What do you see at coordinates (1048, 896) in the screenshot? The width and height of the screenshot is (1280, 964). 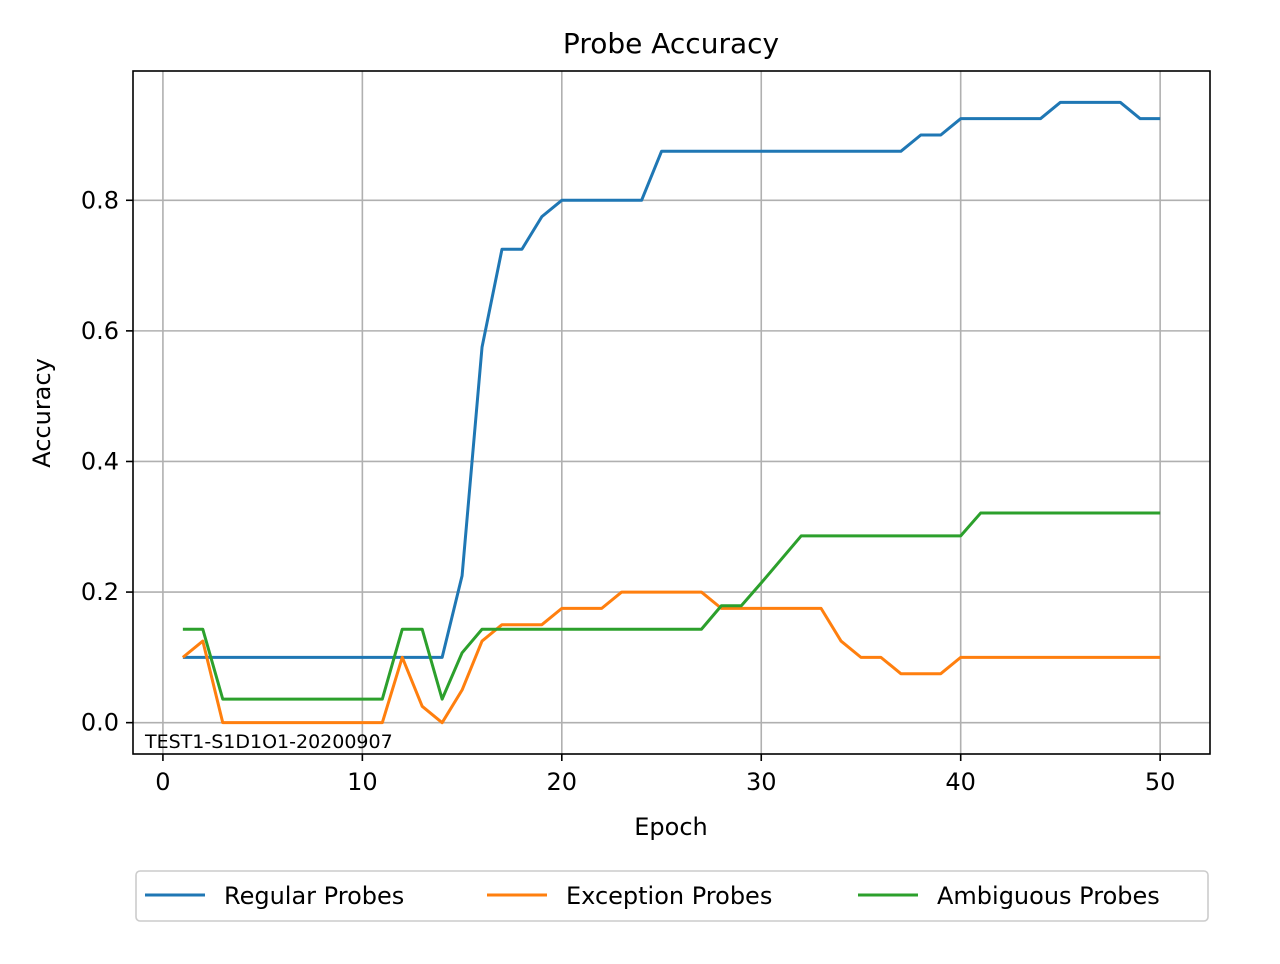 I see `legend-label-ambiguous-probes: Ambiguous Probes` at bounding box center [1048, 896].